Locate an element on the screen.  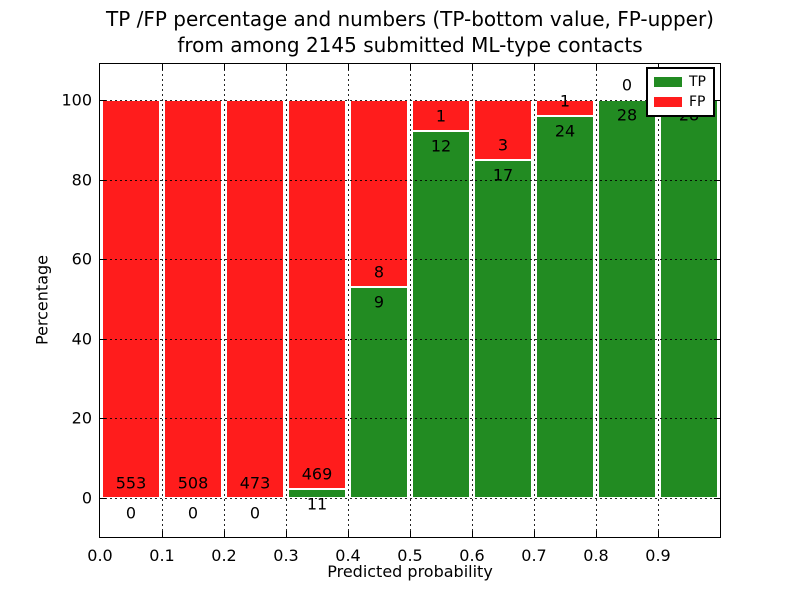
fp-legend-swatch is located at coordinates (668, 102).